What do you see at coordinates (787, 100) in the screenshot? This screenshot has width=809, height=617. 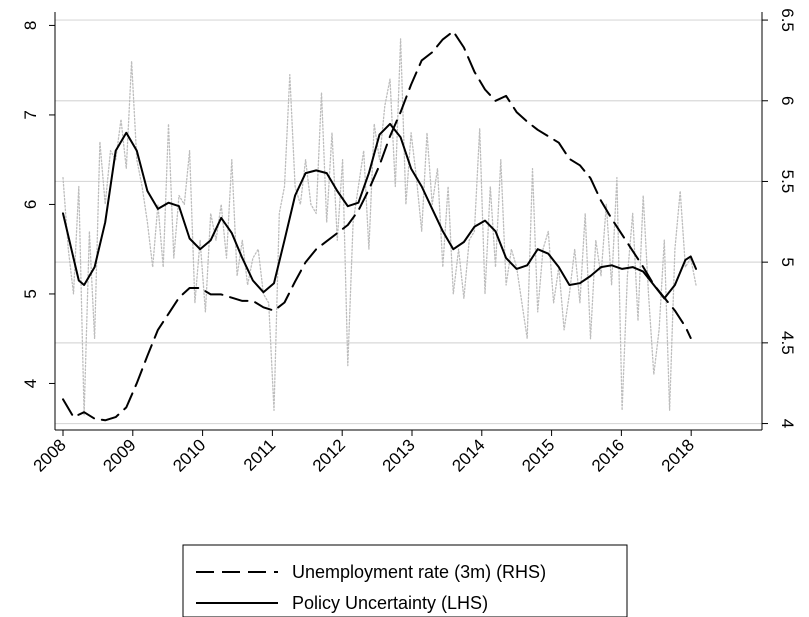 I see `right-y-tick-label: 6` at bounding box center [787, 100].